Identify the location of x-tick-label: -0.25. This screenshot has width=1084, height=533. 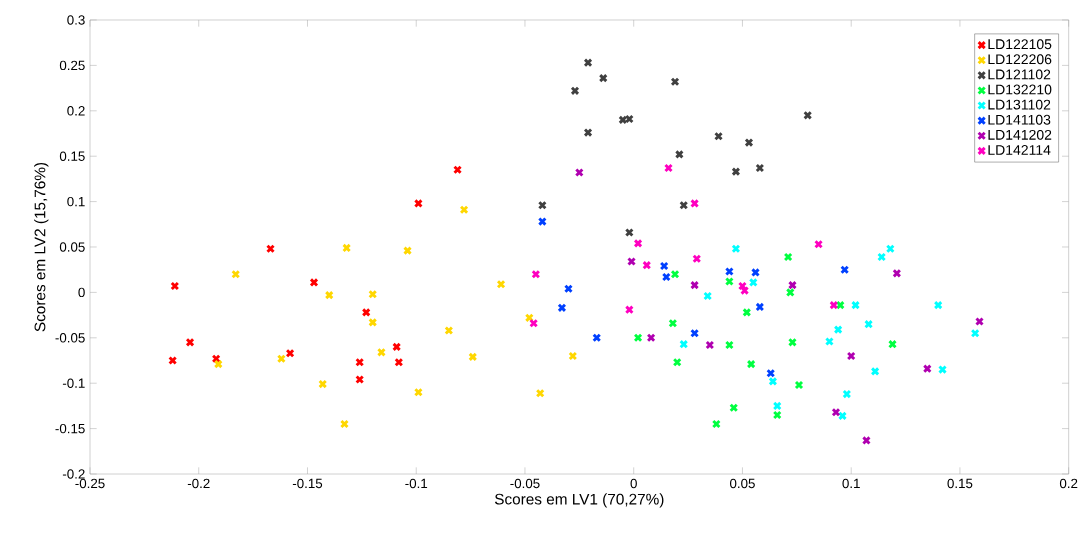
(90, 483).